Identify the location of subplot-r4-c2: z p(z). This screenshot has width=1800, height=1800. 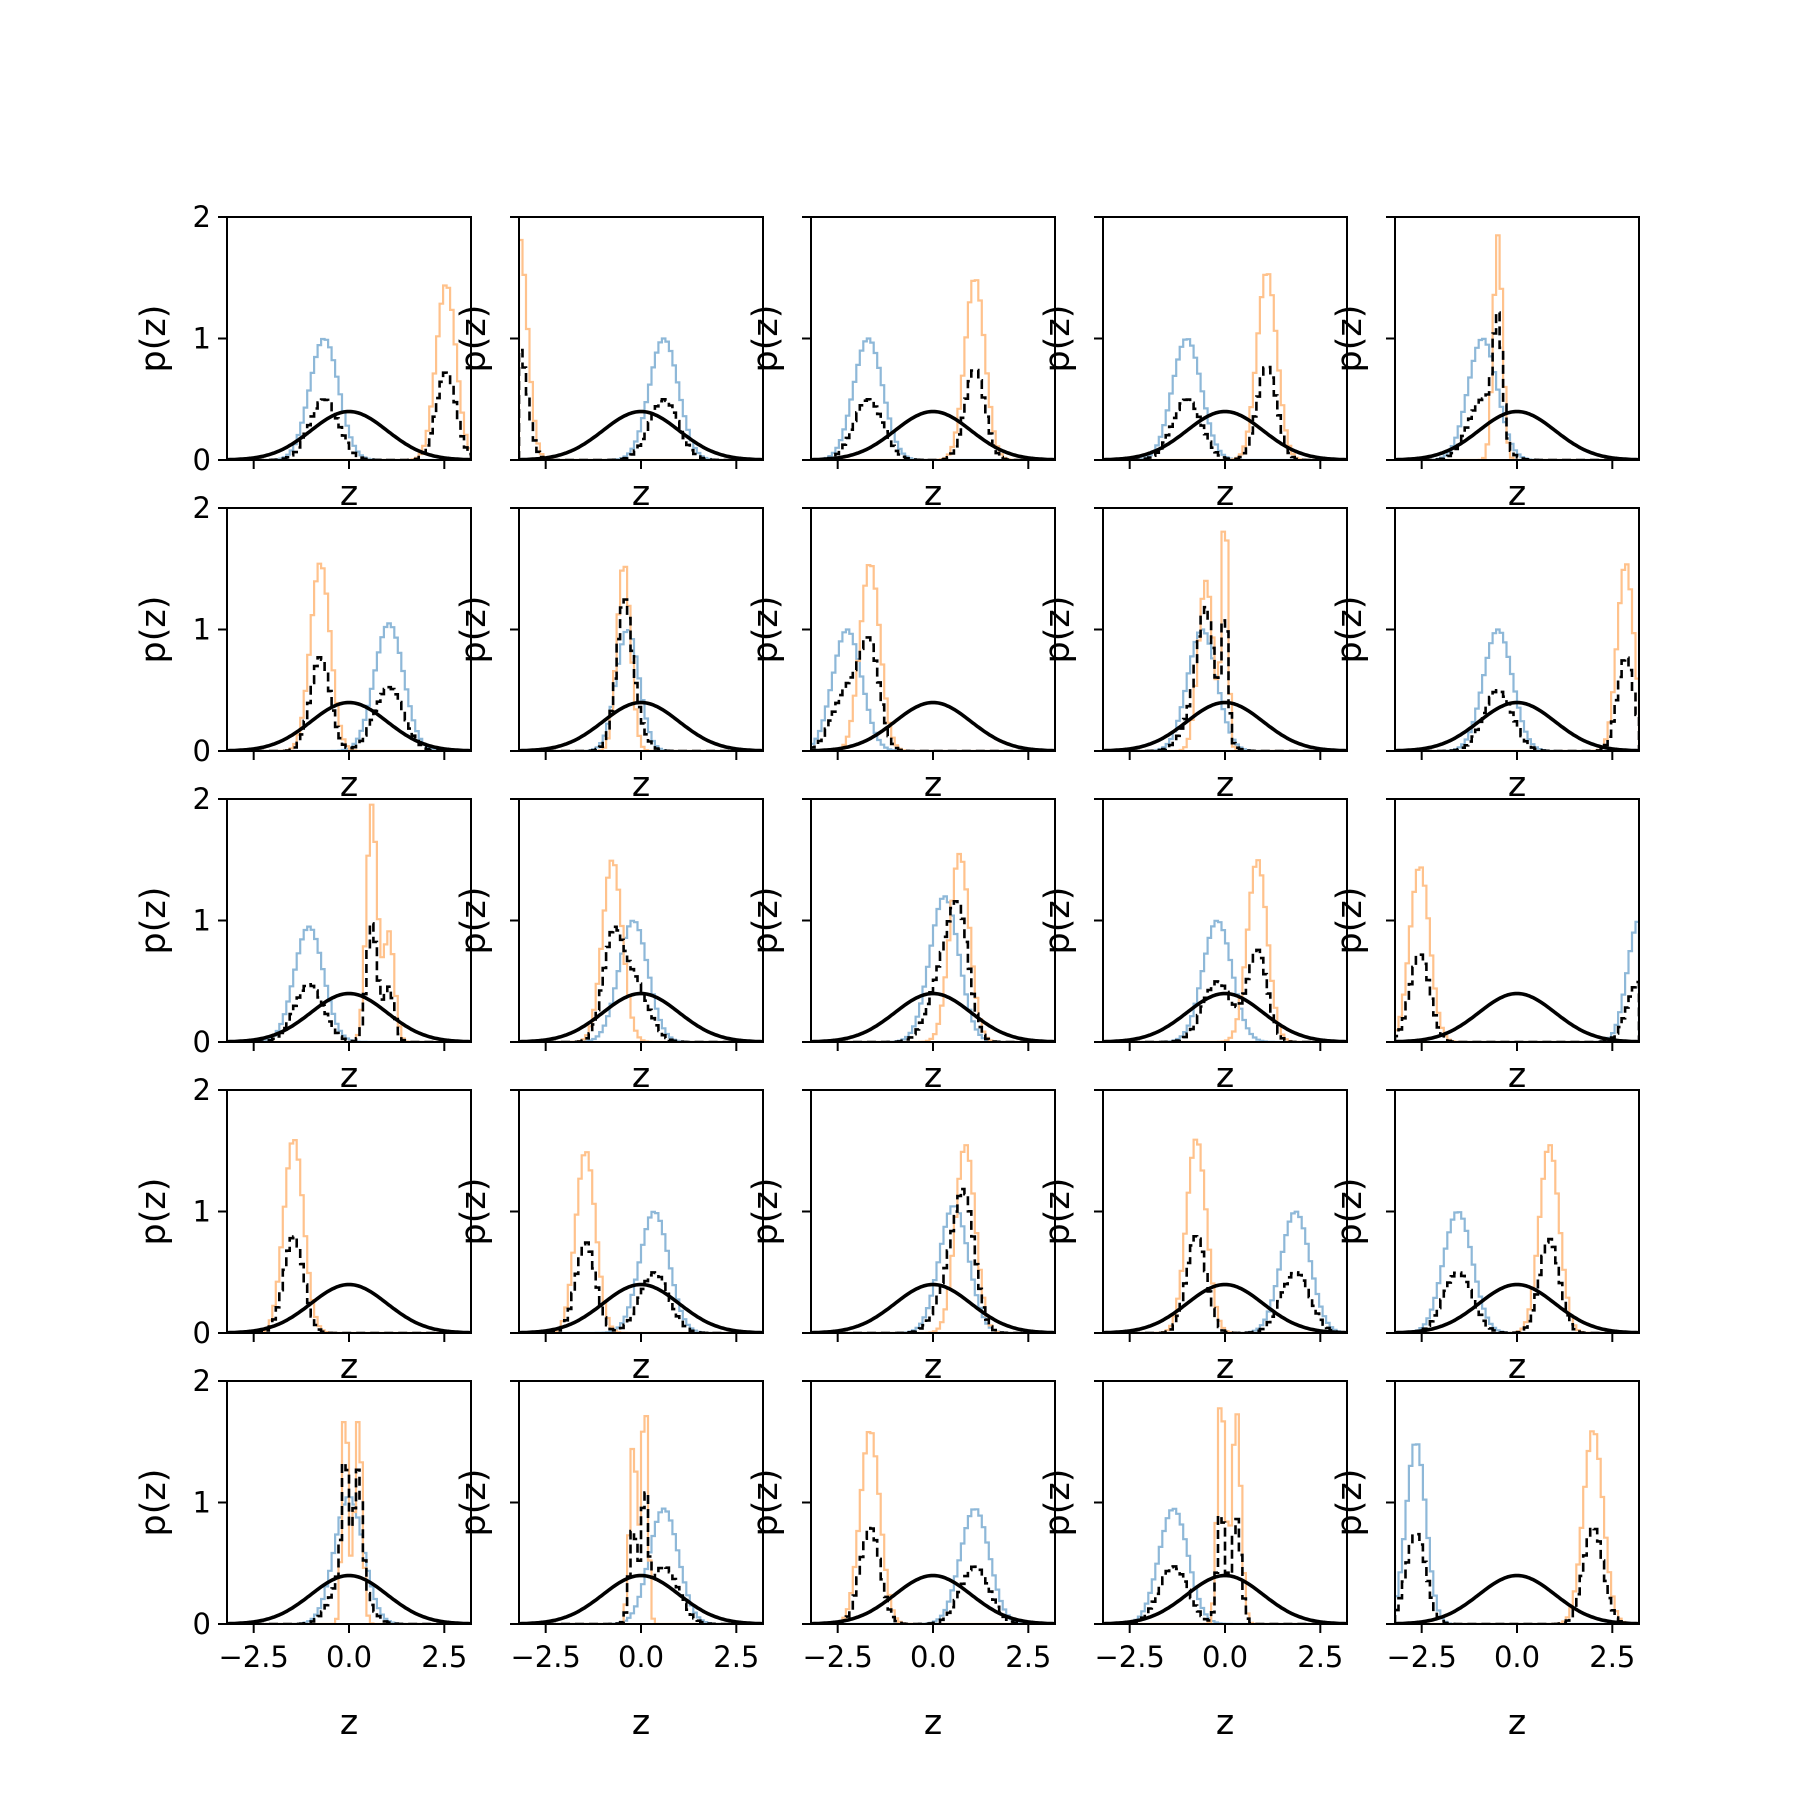
(609, 1238).